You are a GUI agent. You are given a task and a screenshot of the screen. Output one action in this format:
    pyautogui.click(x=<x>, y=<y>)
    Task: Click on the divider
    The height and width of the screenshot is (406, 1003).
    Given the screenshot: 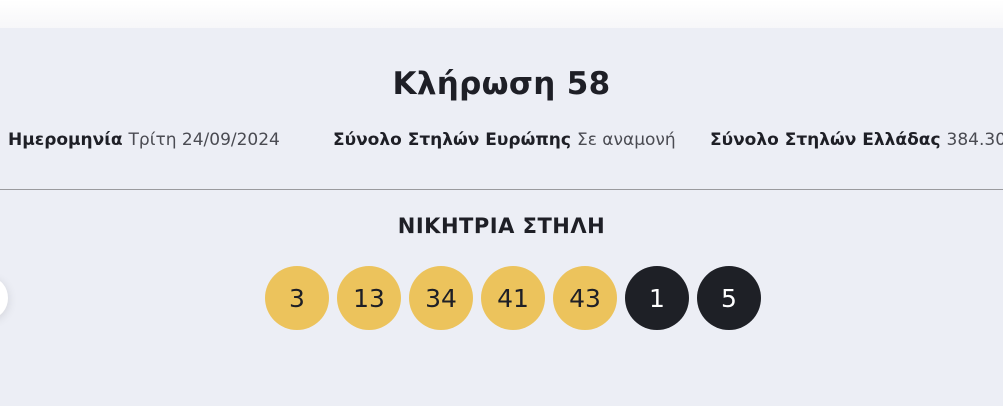 What is the action you would take?
    pyautogui.click(x=501, y=189)
    